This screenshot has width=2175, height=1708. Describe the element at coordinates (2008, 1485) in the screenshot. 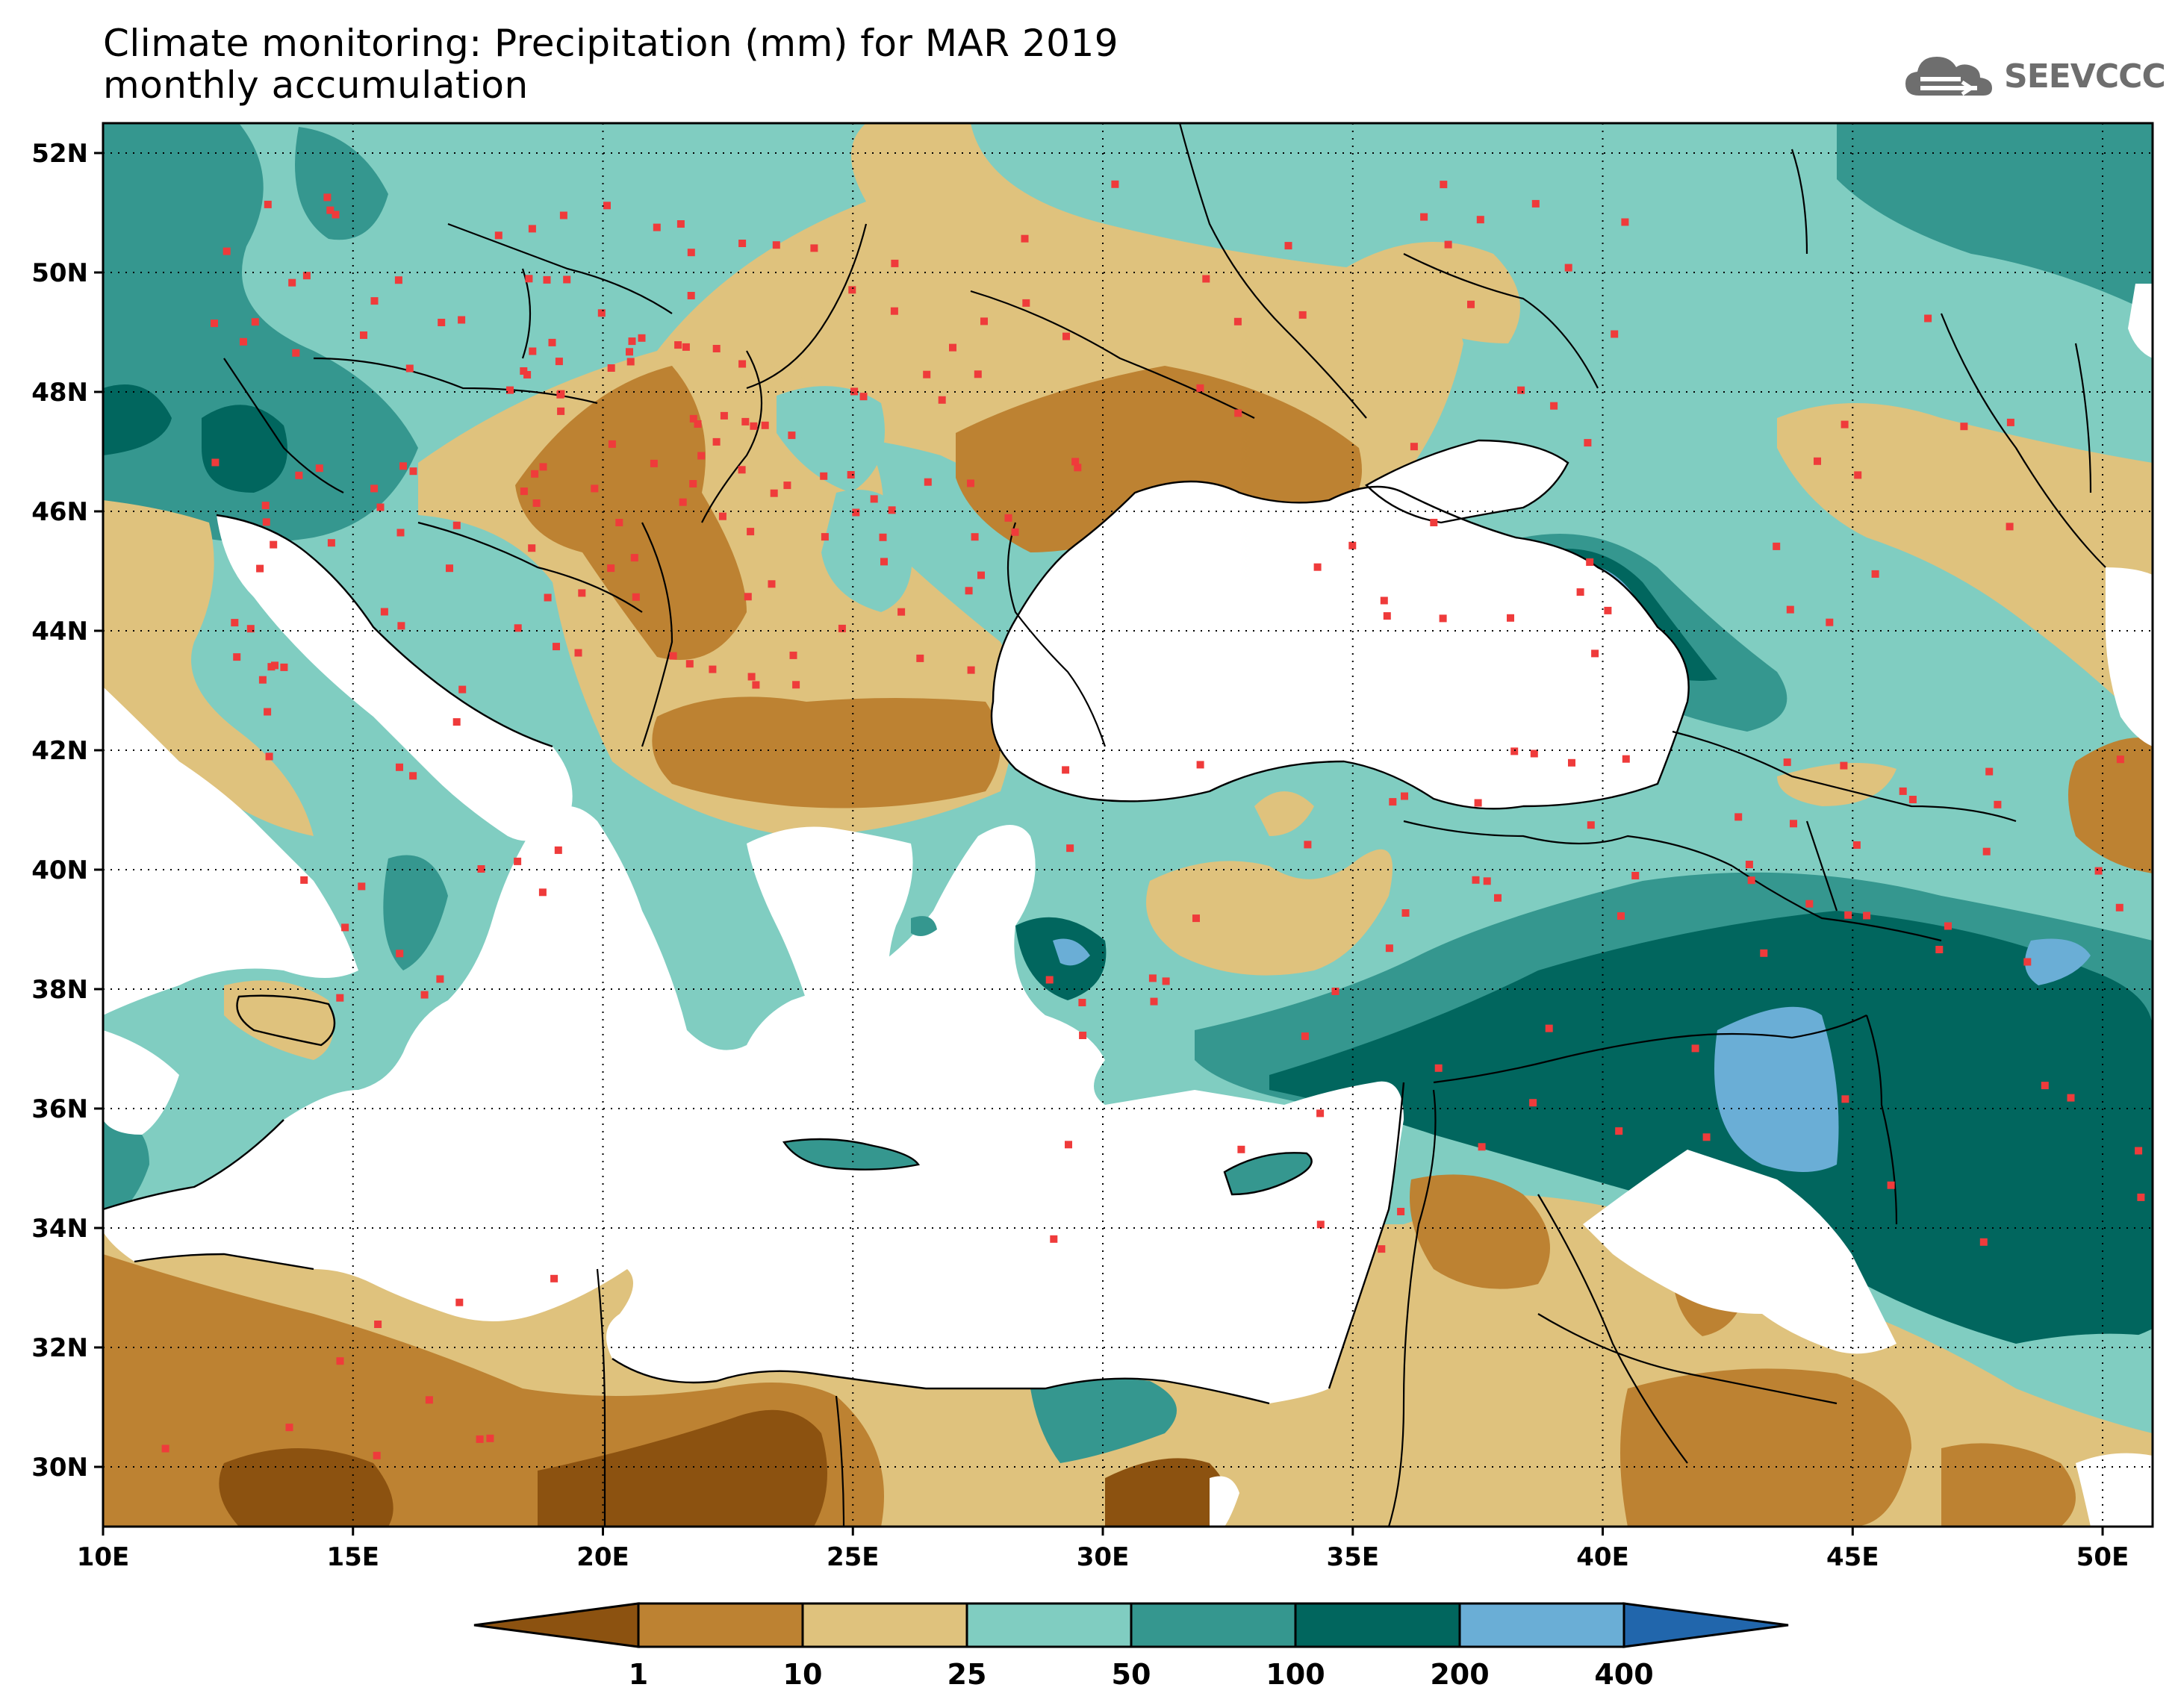

I see `field-persian-gulf-brown` at that location.